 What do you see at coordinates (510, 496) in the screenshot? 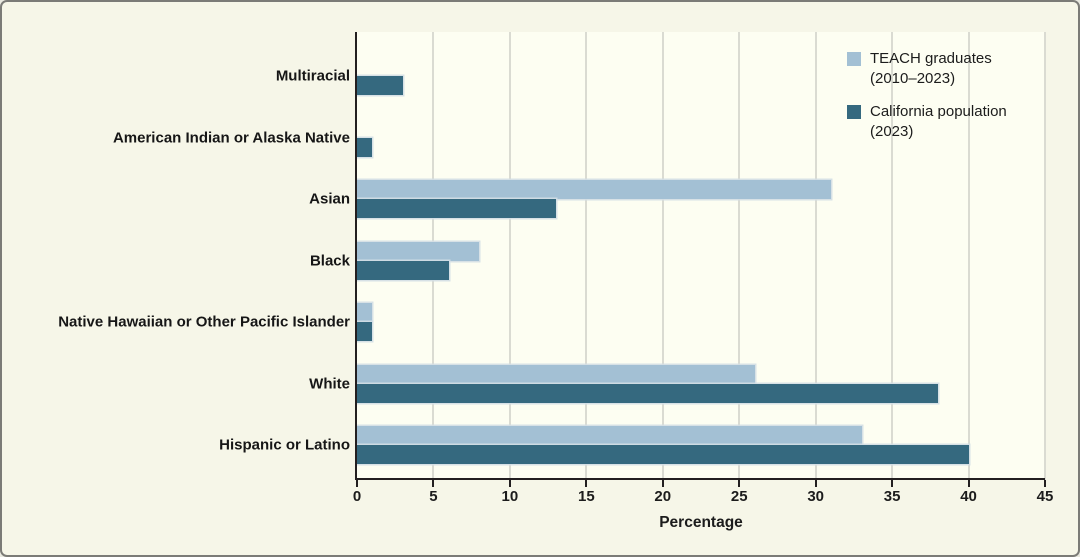
I see `x-tick-label-10: 10` at bounding box center [510, 496].